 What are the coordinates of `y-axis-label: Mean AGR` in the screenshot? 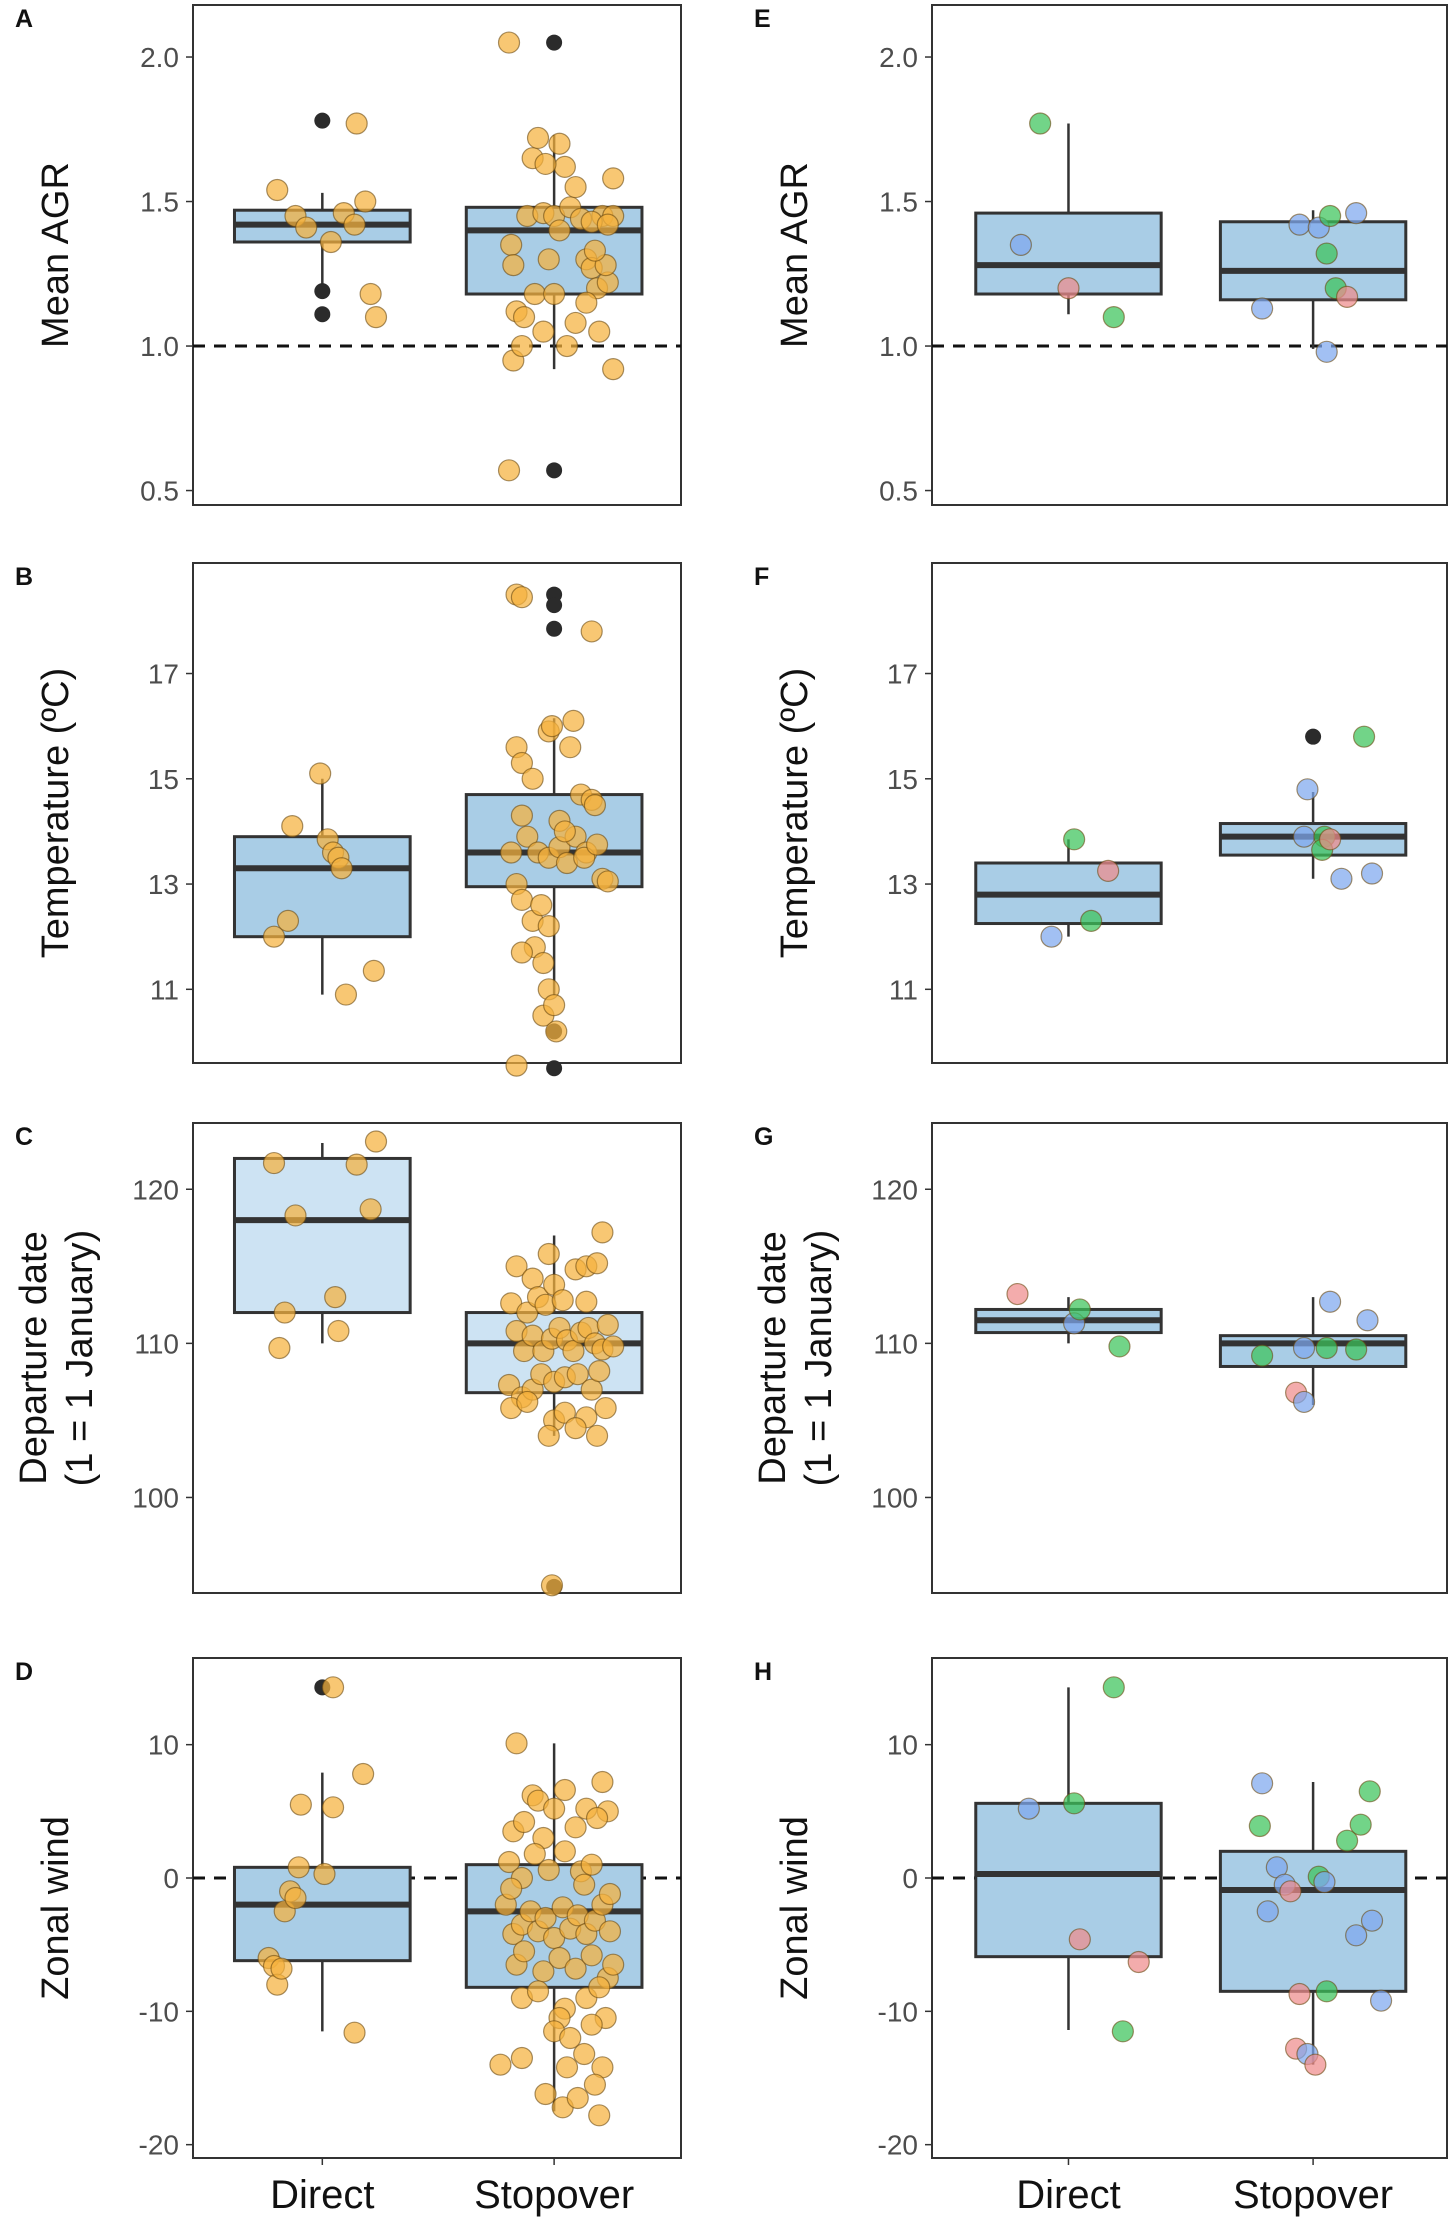 It's located at (795, 255).